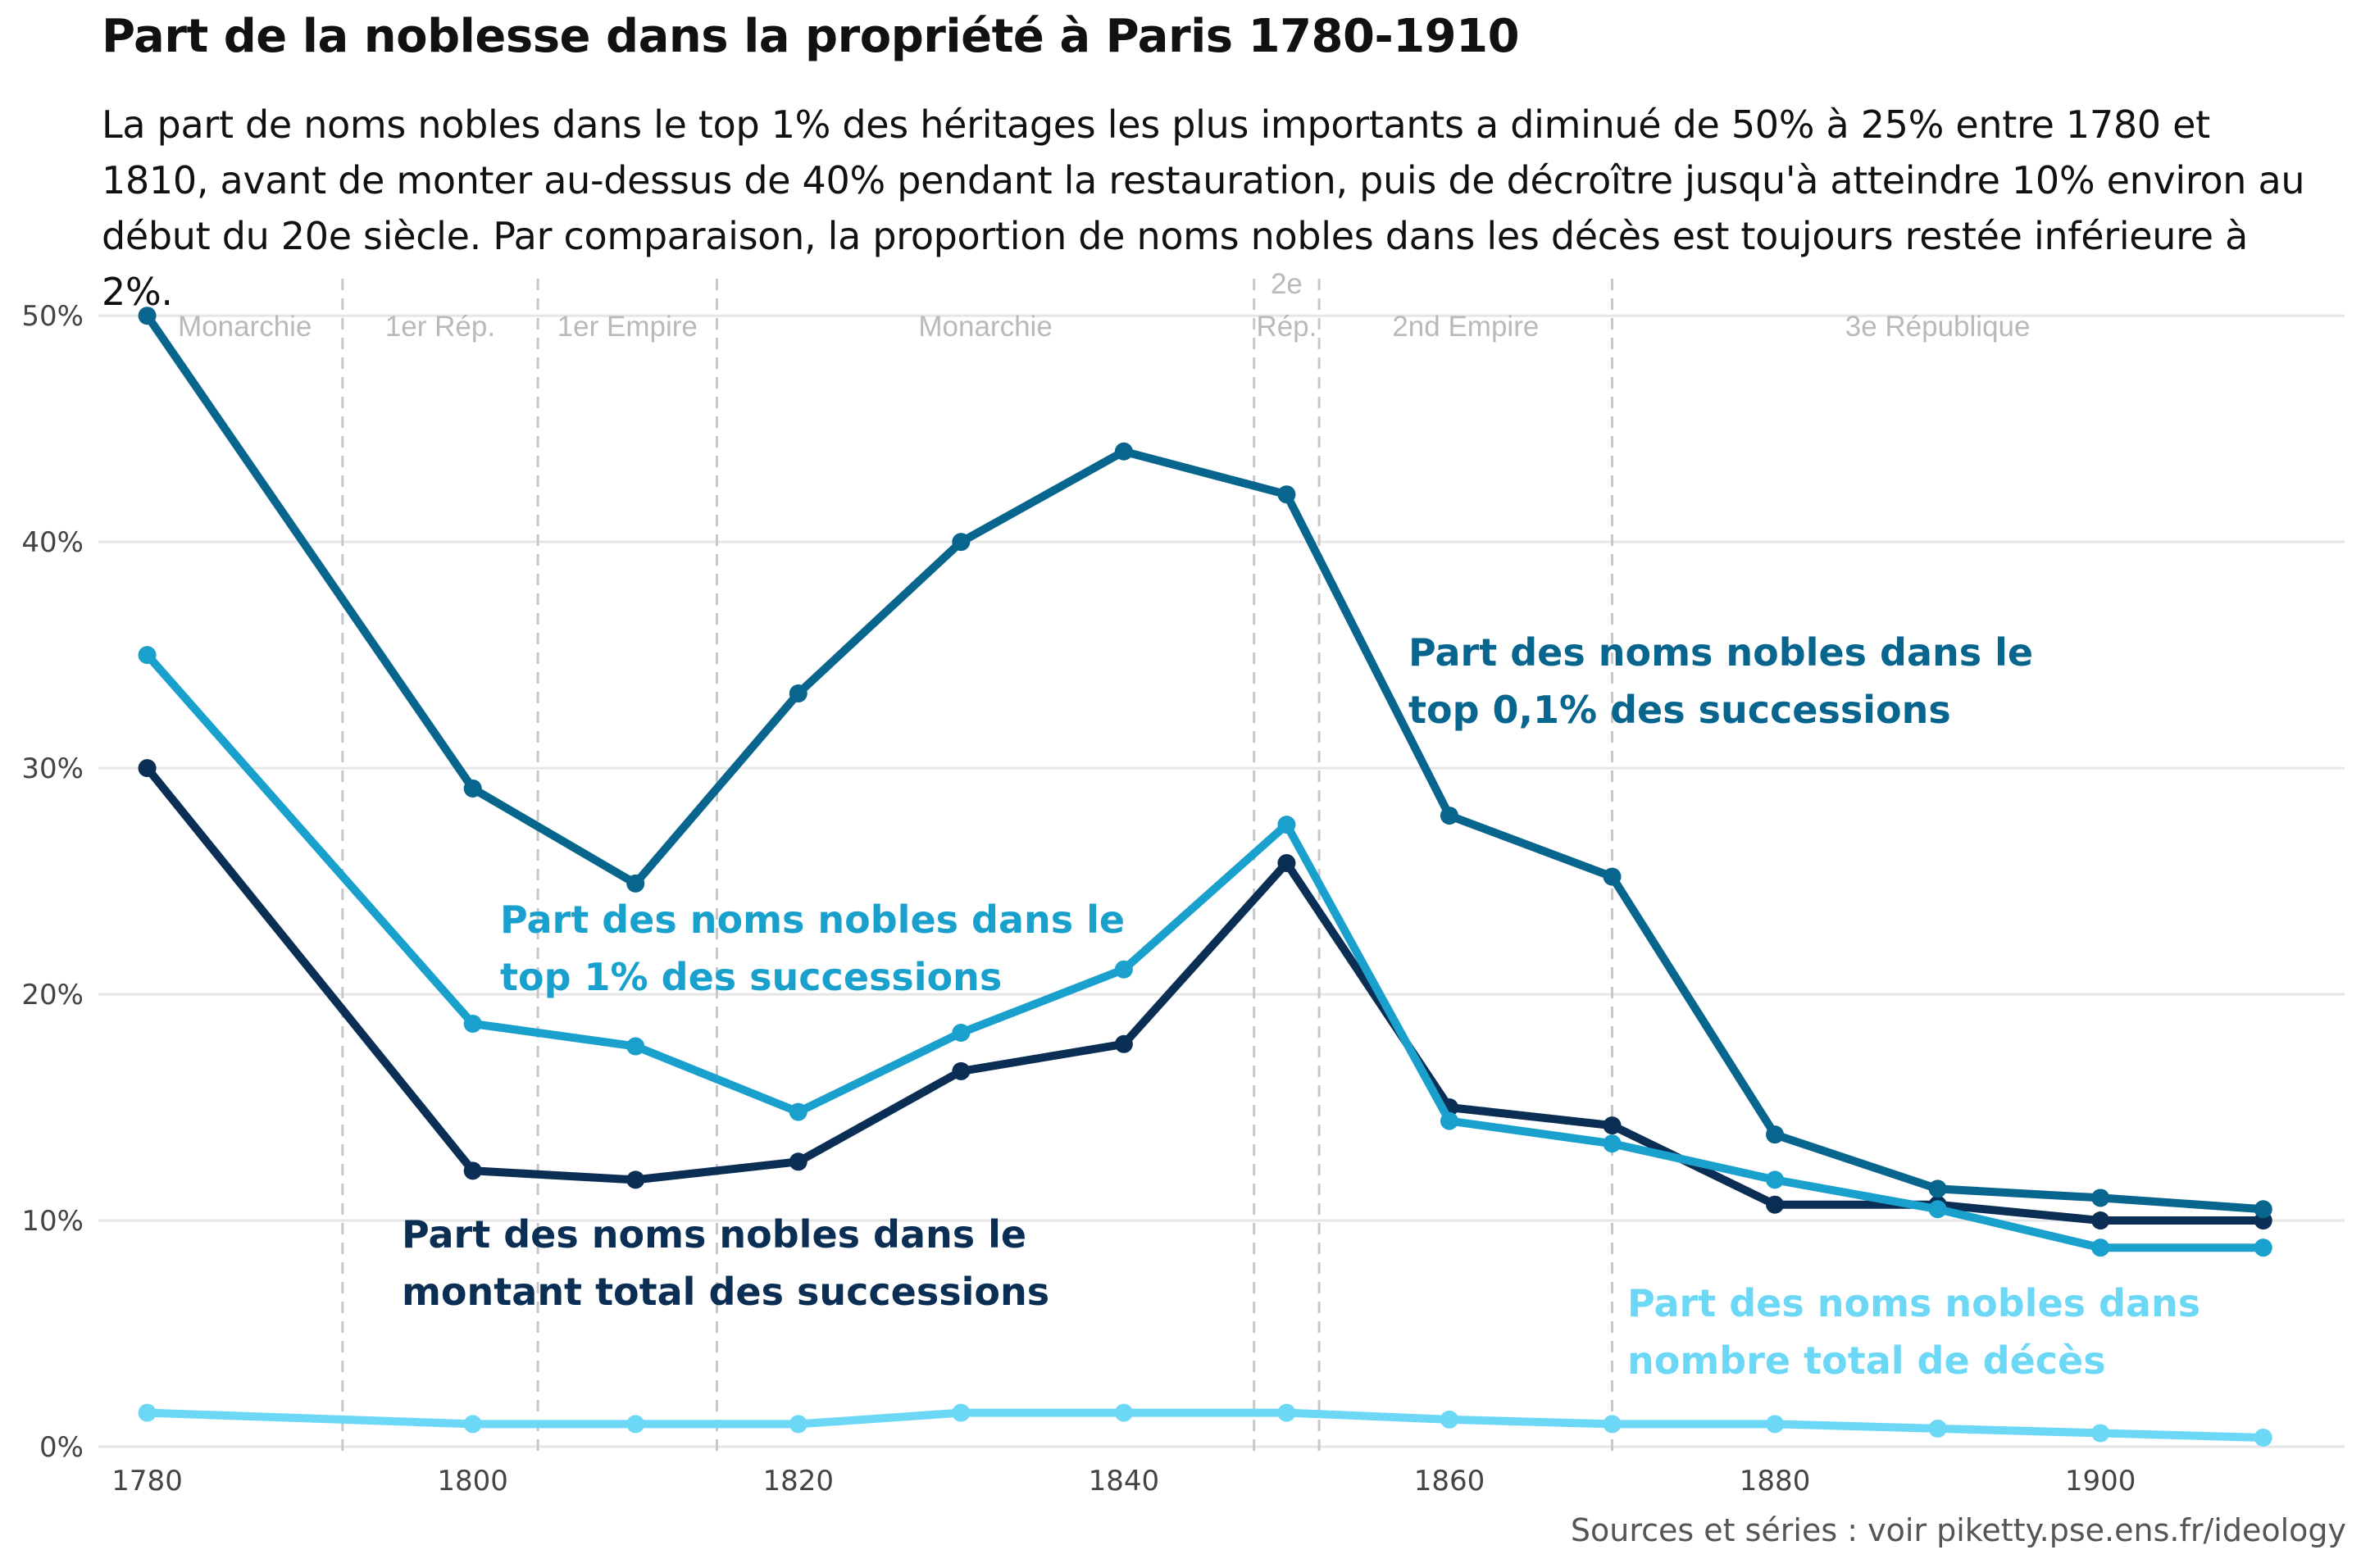 The image size is (2361, 1568). I want to click on y-tick-label: 20%, so click(53, 995).